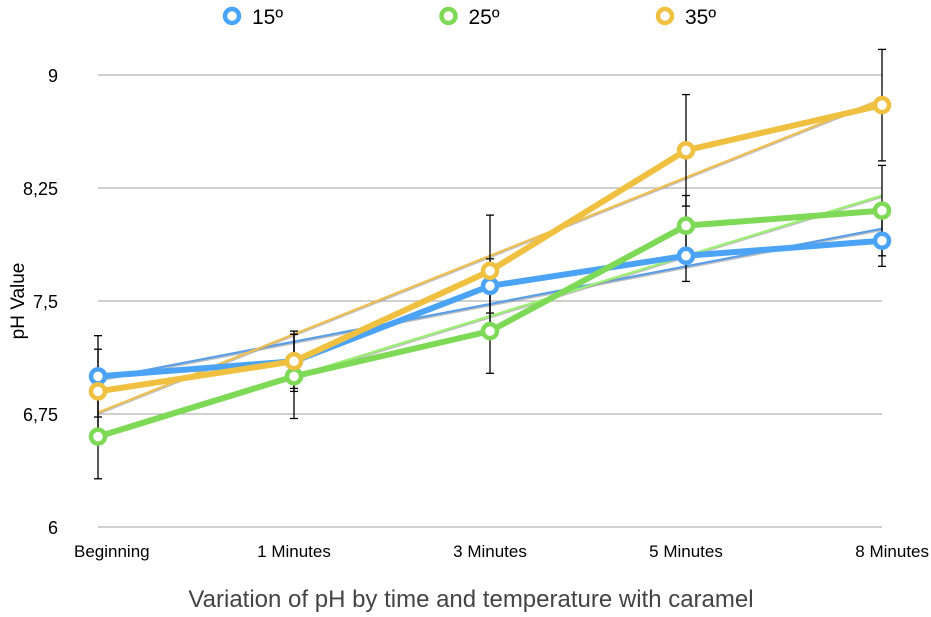  Describe the element at coordinates (112, 551) in the screenshot. I see `x-tick-label: Beginning` at that location.